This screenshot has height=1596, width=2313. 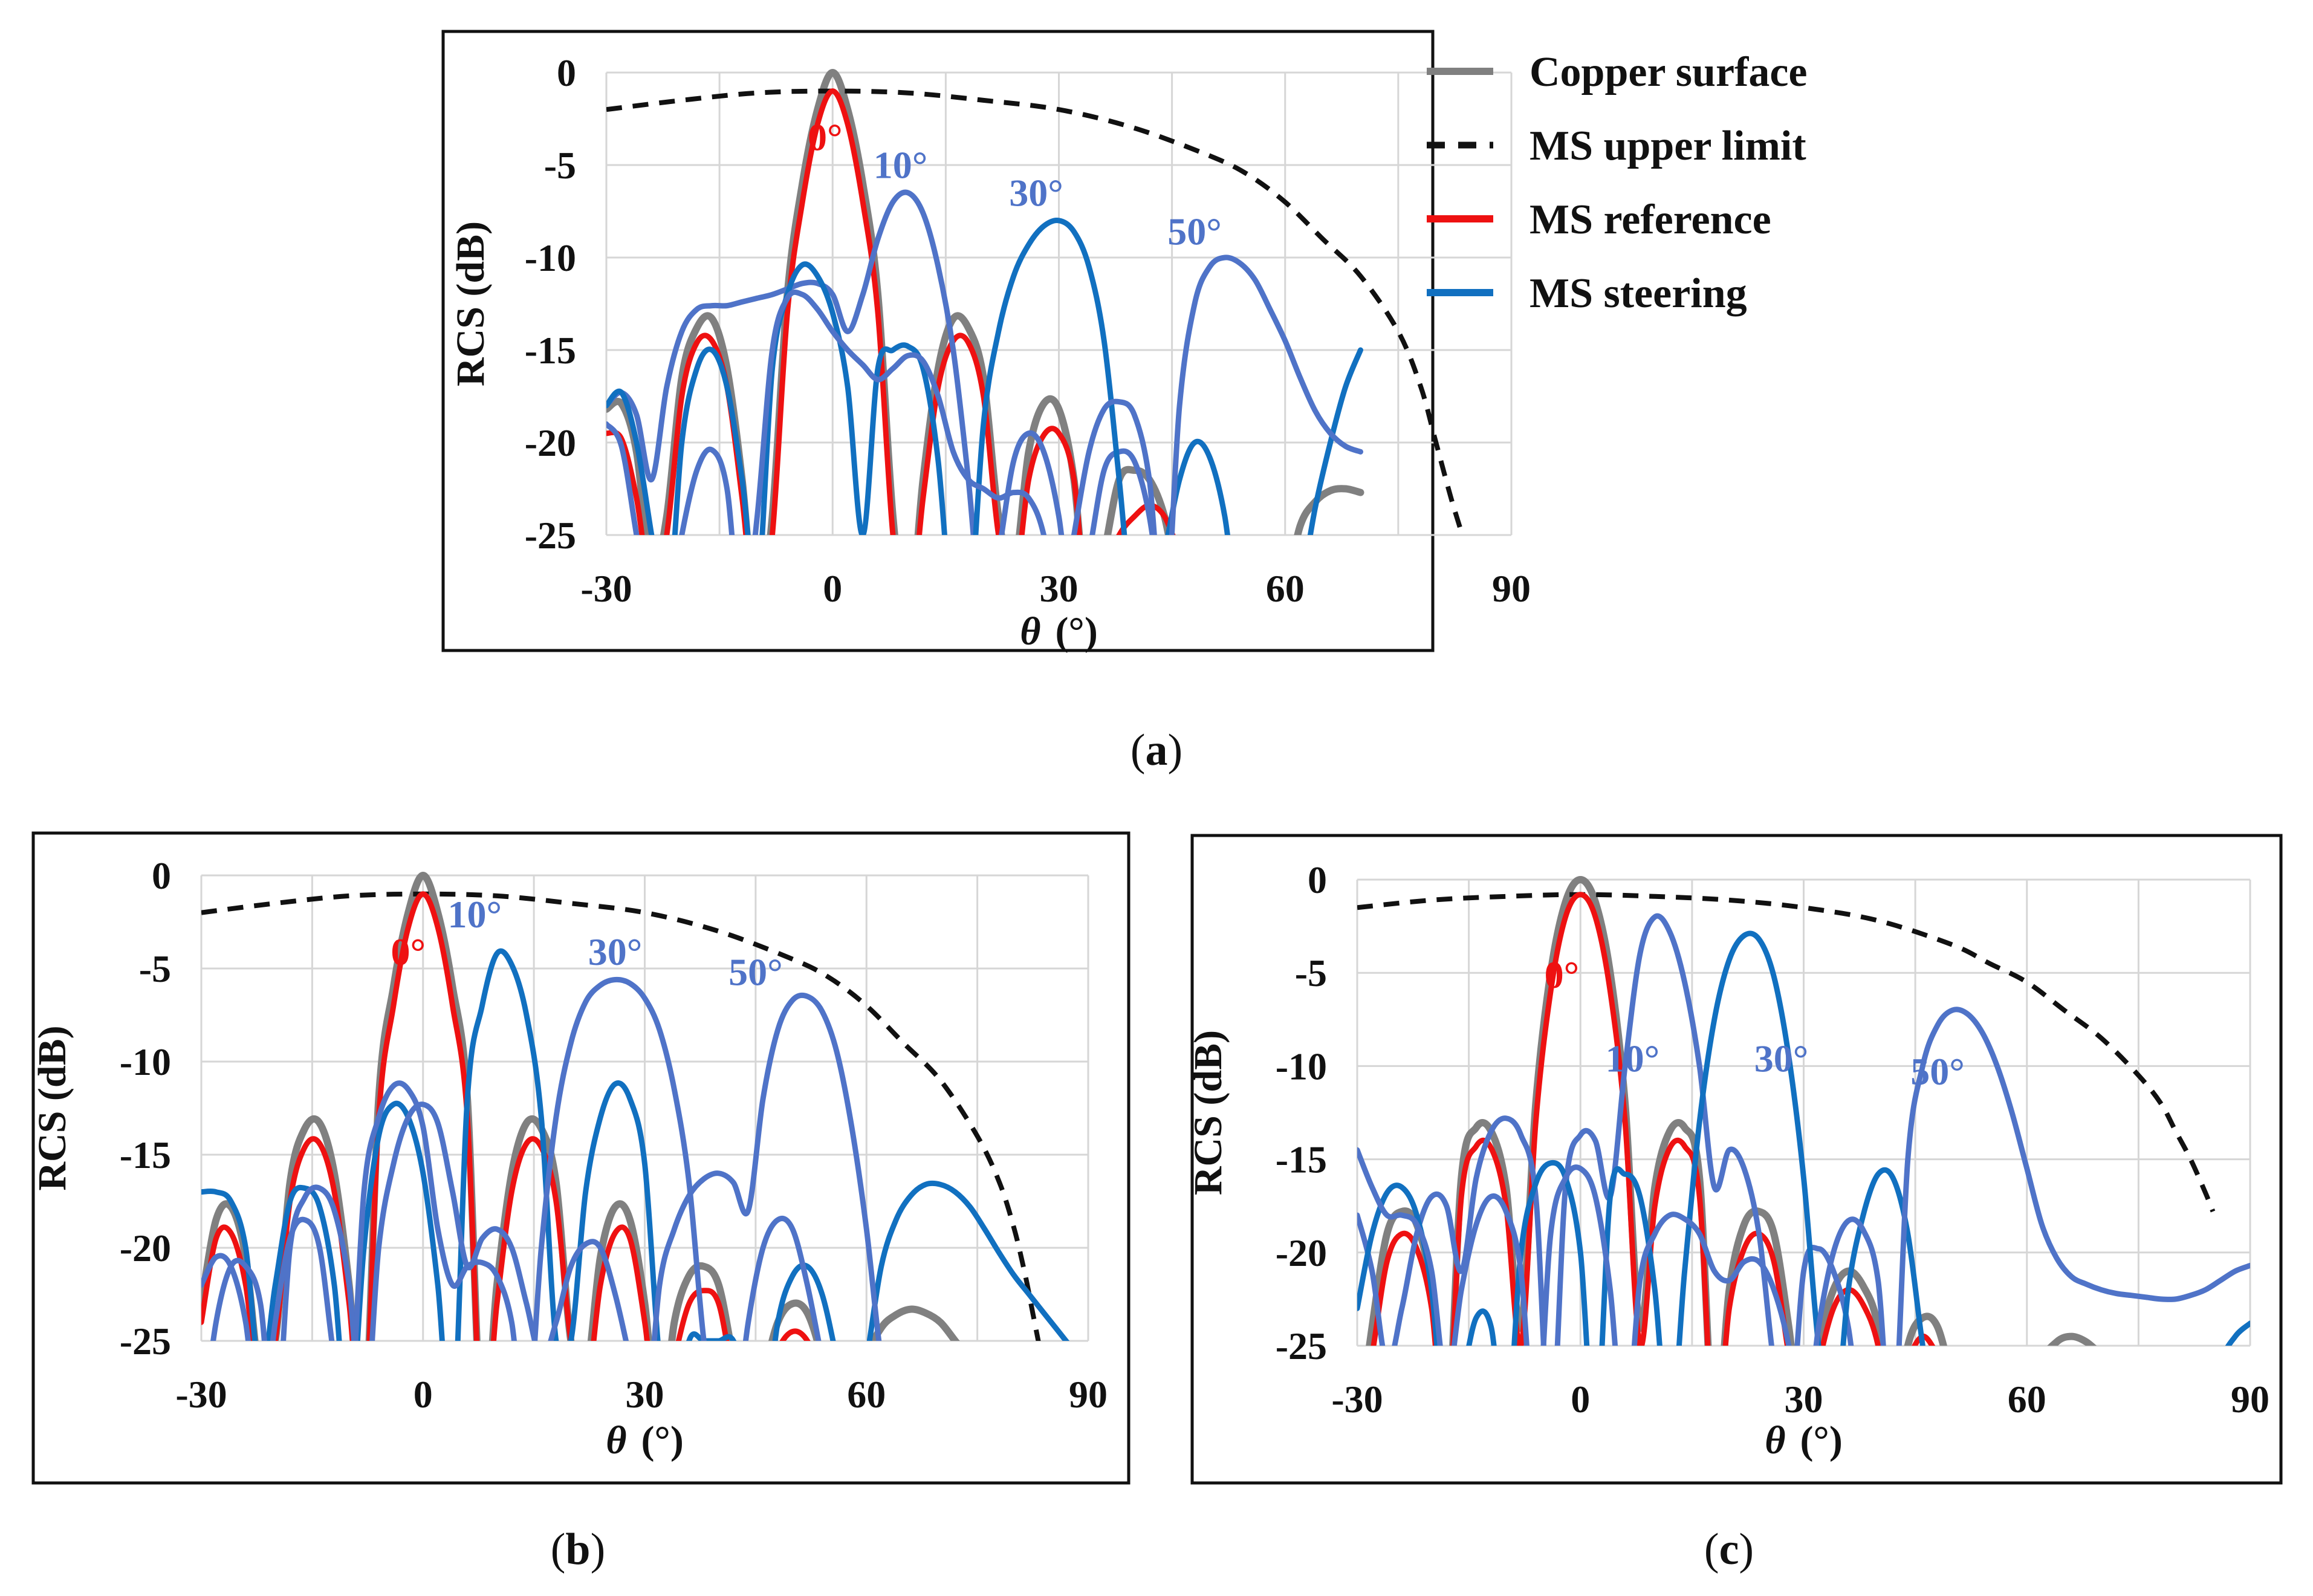 I want to click on panel-caption-c: (c), so click(x=1729, y=1549).